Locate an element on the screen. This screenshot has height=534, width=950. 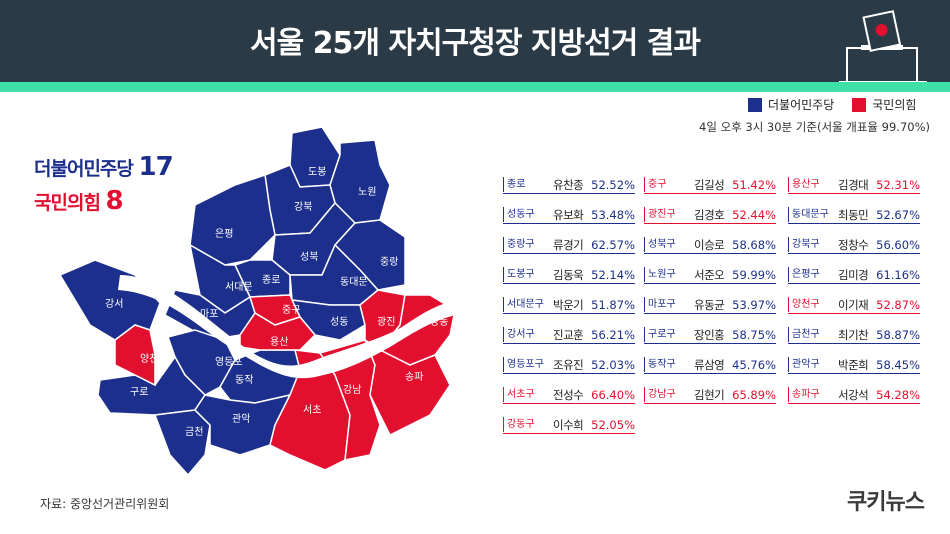
result-cell: 중랑구 류경기 62.57% is located at coordinates (569, 245).